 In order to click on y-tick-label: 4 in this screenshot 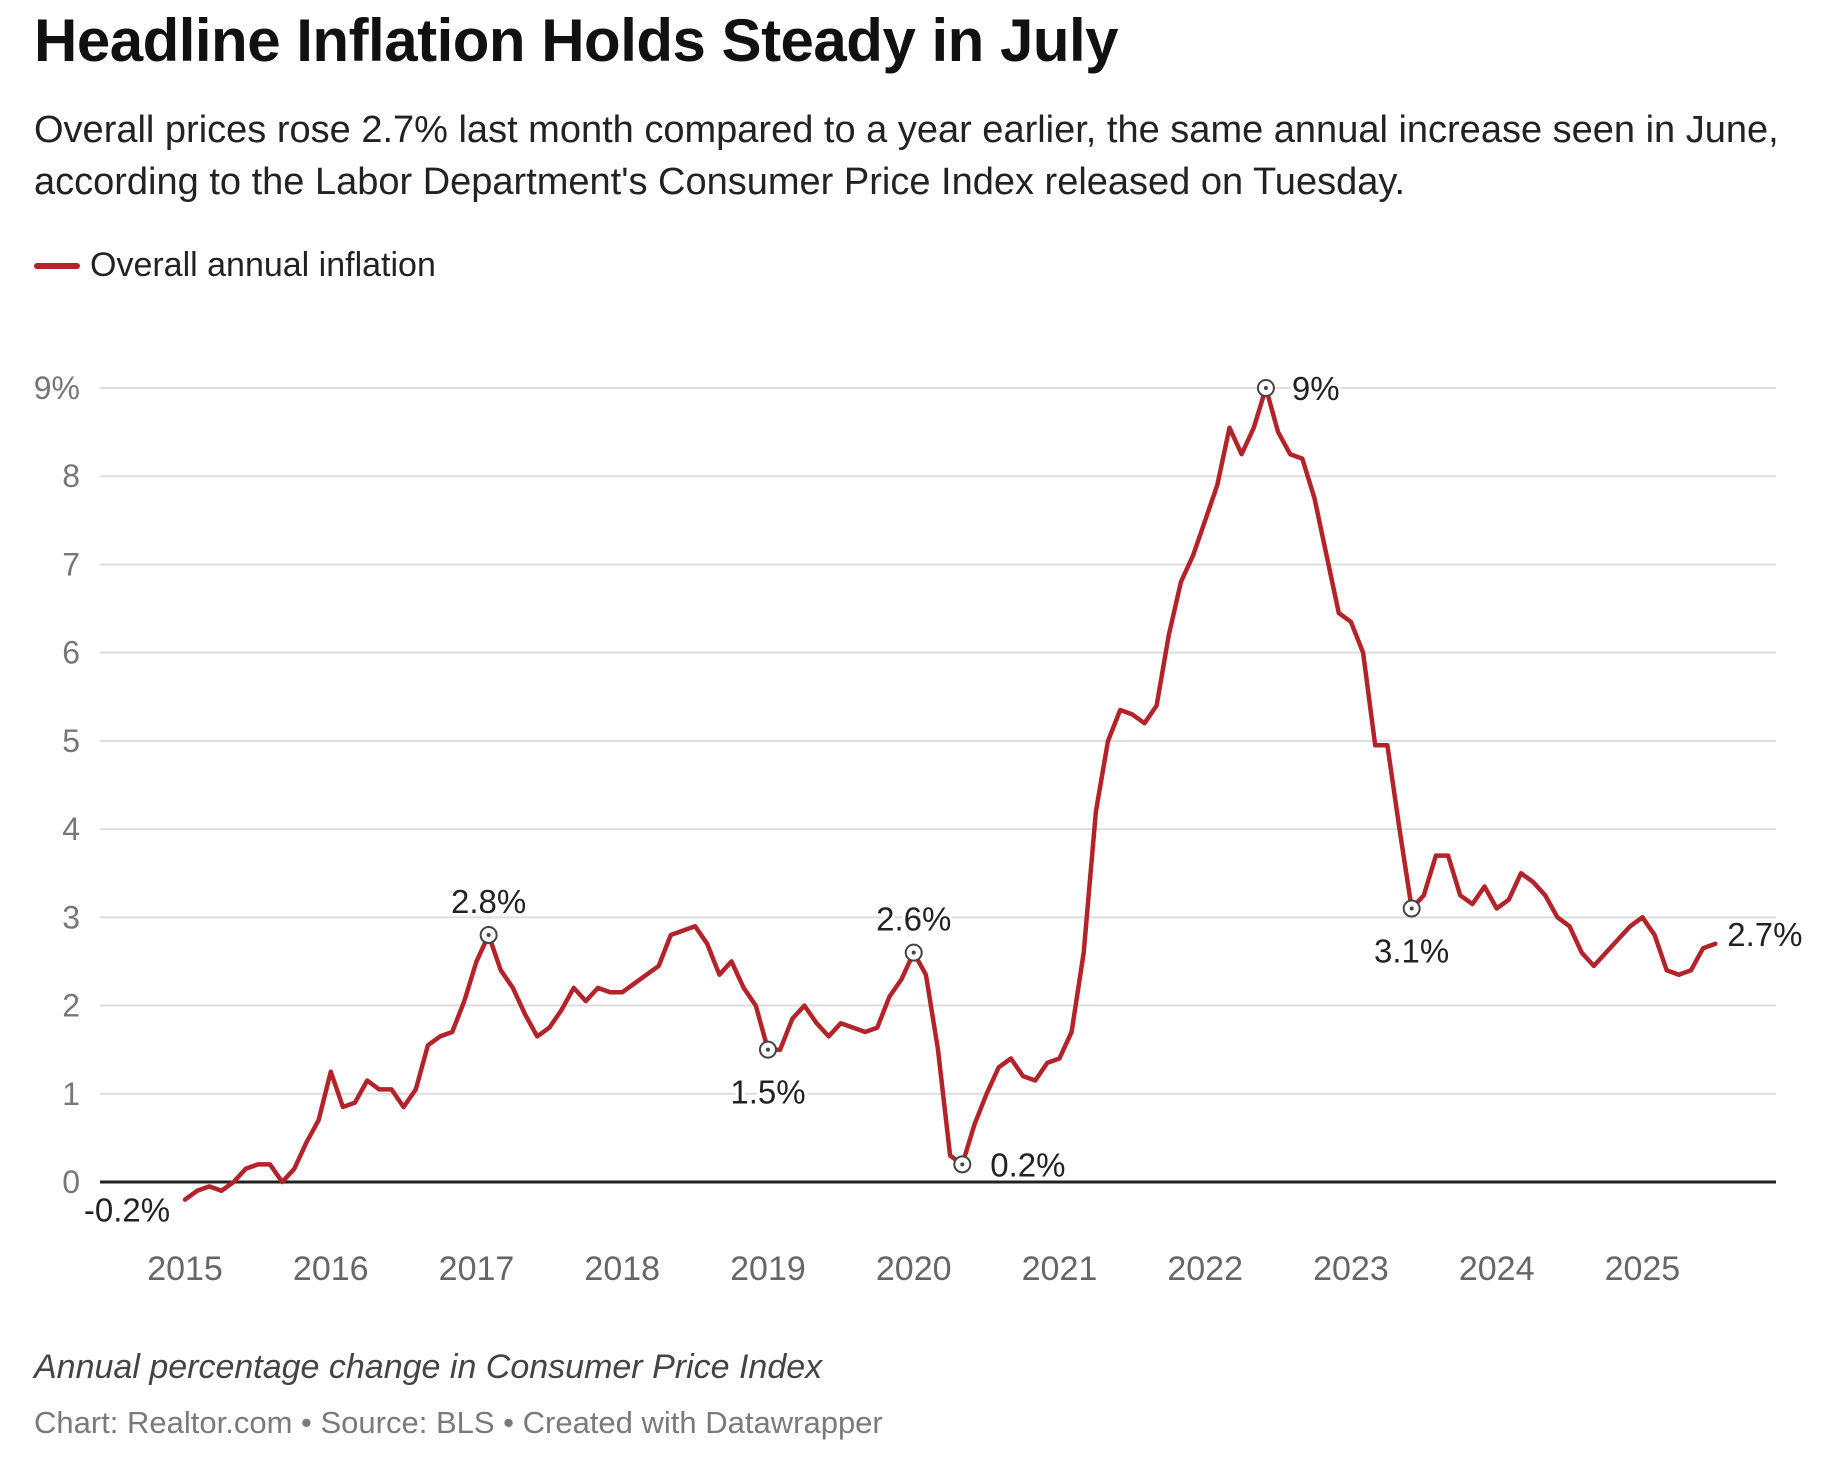, I will do `click(71, 829)`.